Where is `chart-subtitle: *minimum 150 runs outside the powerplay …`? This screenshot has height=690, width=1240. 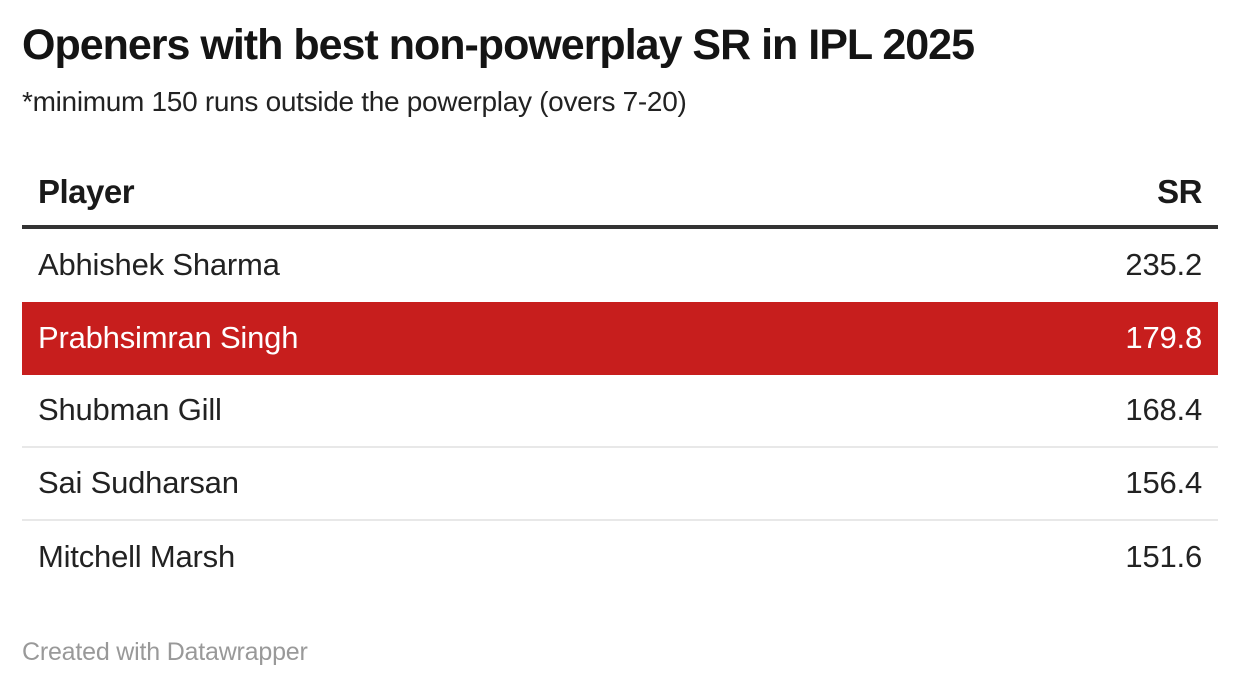 chart-subtitle: *minimum 150 runs outside the powerplay … is located at coordinates (354, 102).